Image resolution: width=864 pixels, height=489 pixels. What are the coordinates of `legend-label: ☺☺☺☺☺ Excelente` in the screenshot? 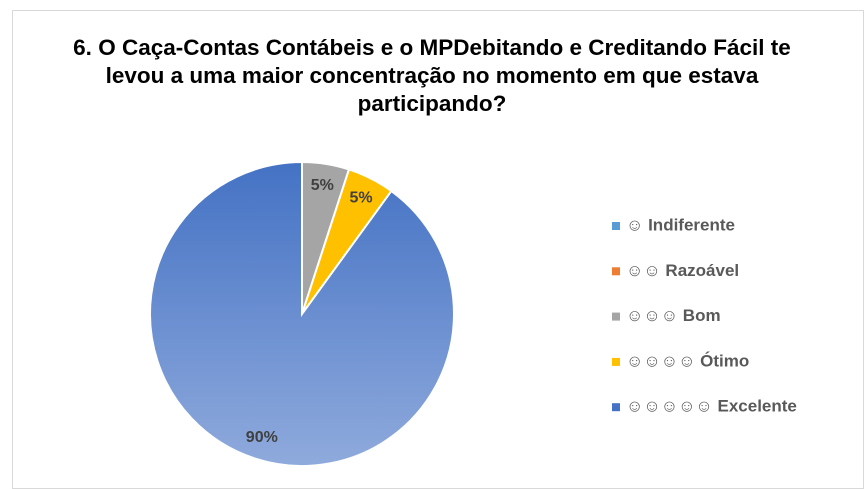 It's located at (711, 406).